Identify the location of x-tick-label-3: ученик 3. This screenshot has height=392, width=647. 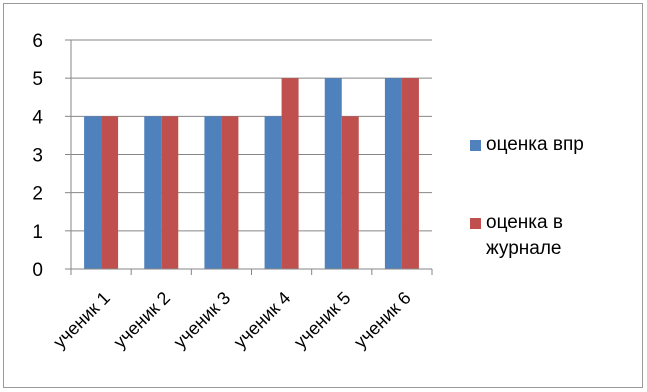
(202, 320).